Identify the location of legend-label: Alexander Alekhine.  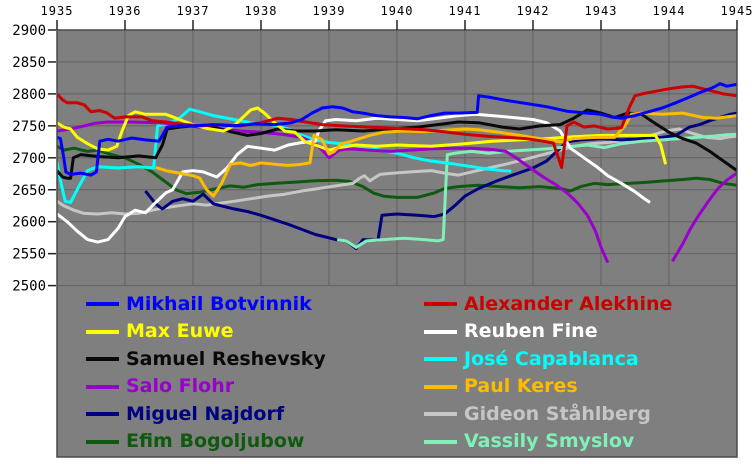
(568, 303).